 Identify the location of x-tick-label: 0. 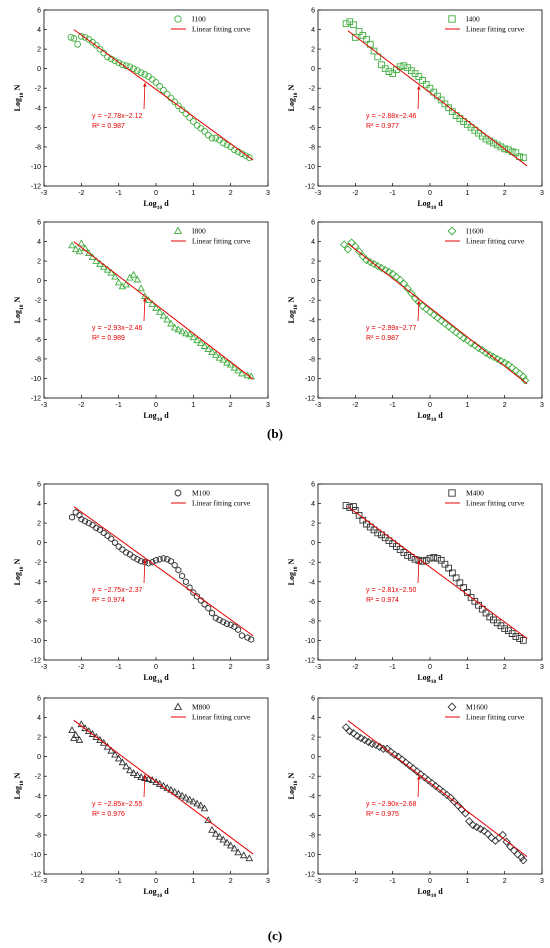
(156, 881).